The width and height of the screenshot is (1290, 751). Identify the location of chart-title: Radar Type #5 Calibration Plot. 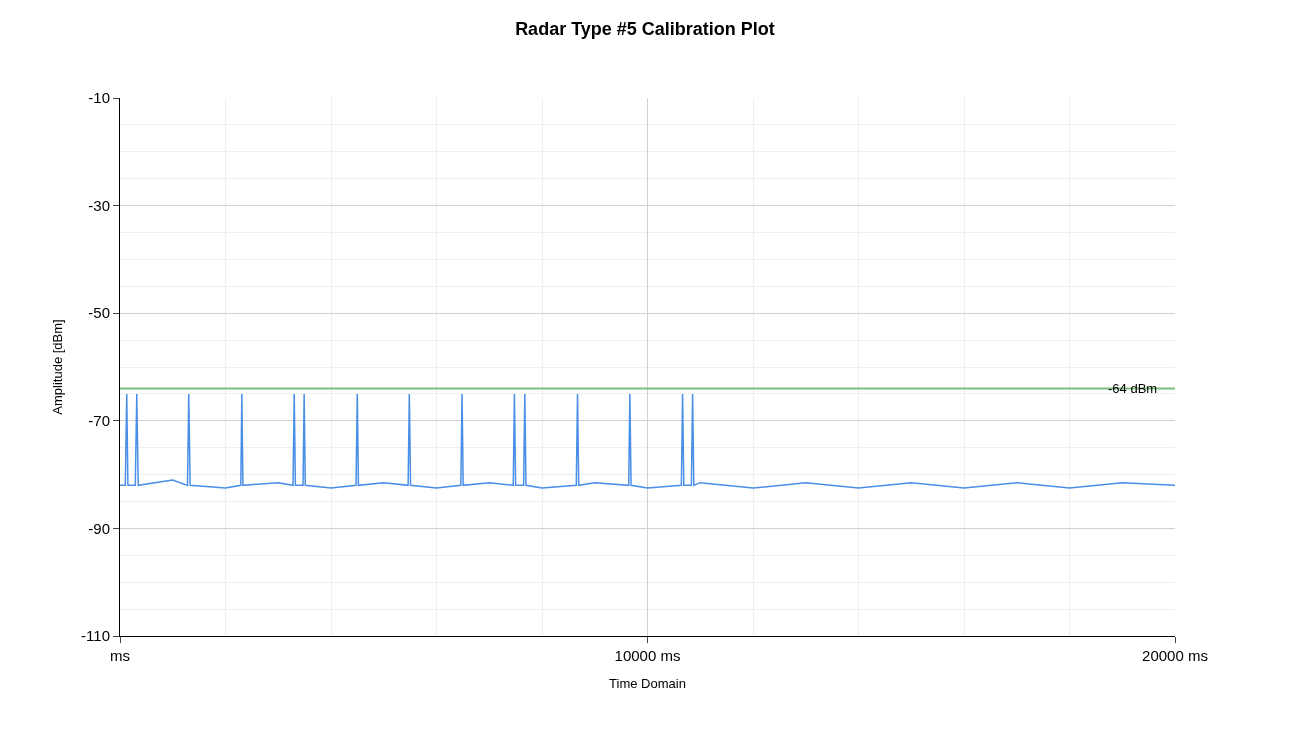
(645, 29).